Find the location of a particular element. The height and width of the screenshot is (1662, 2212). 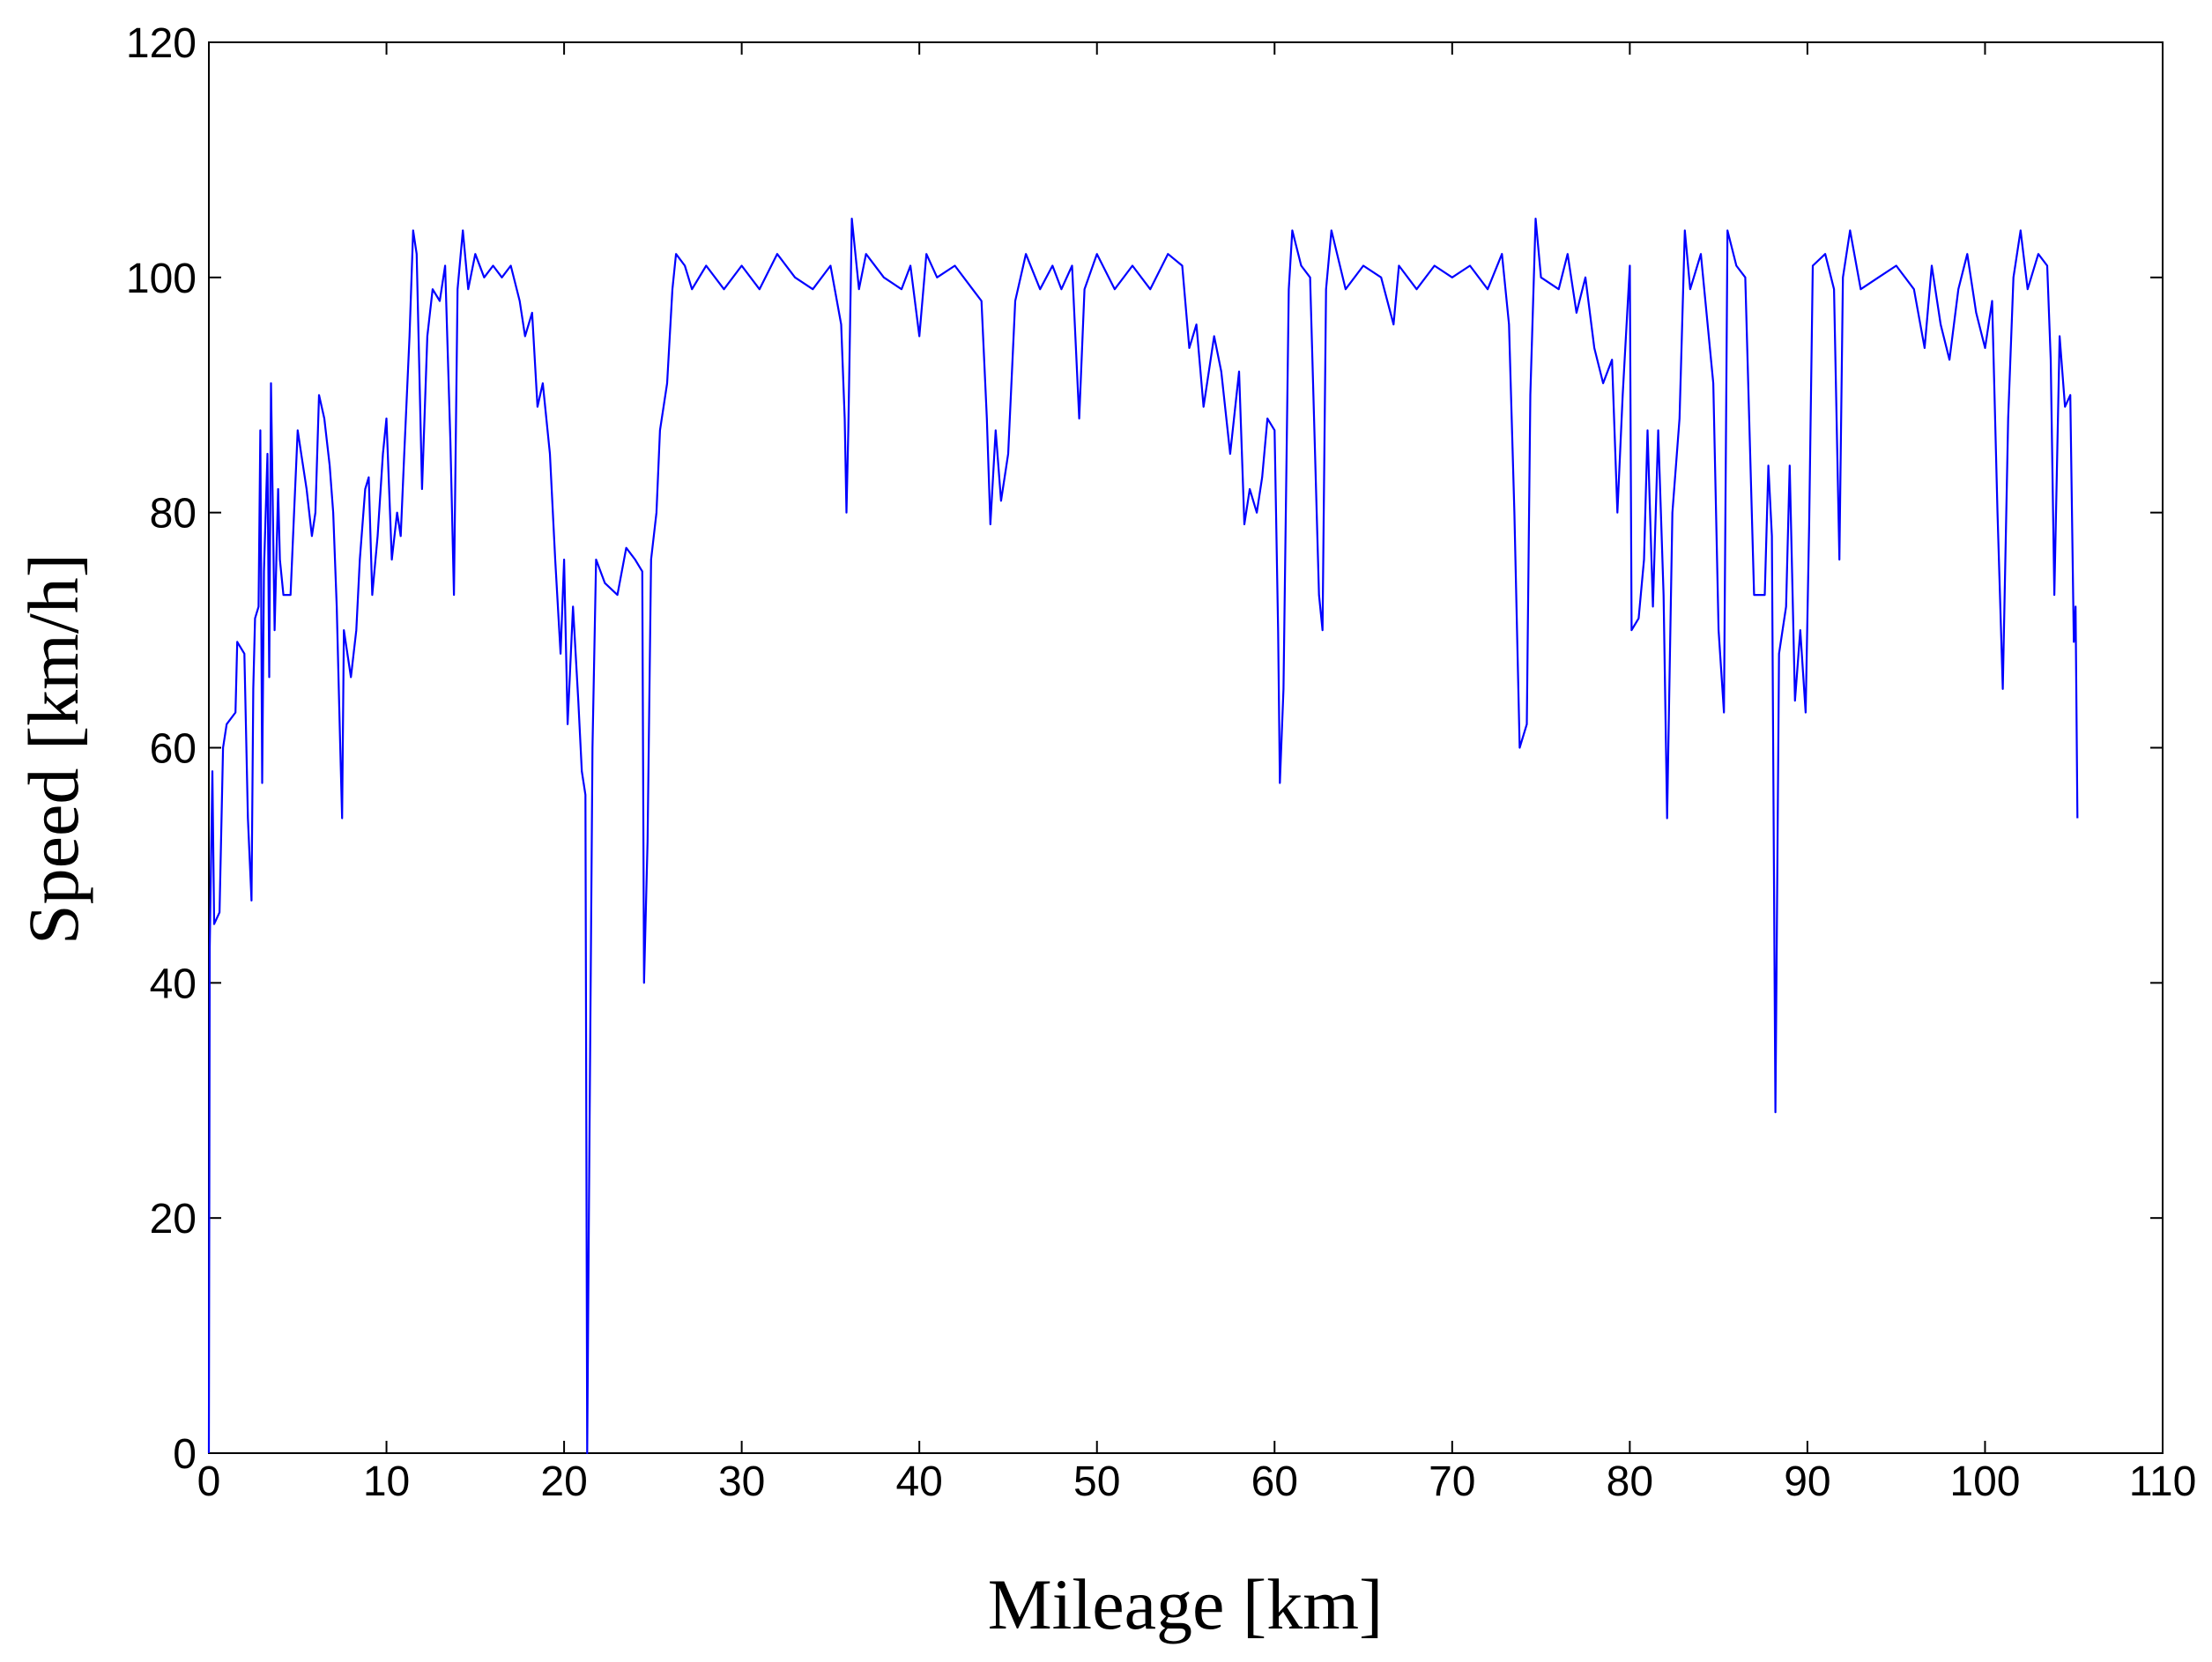

y-tick-label: 0 is located at coordinates (185, 1454).